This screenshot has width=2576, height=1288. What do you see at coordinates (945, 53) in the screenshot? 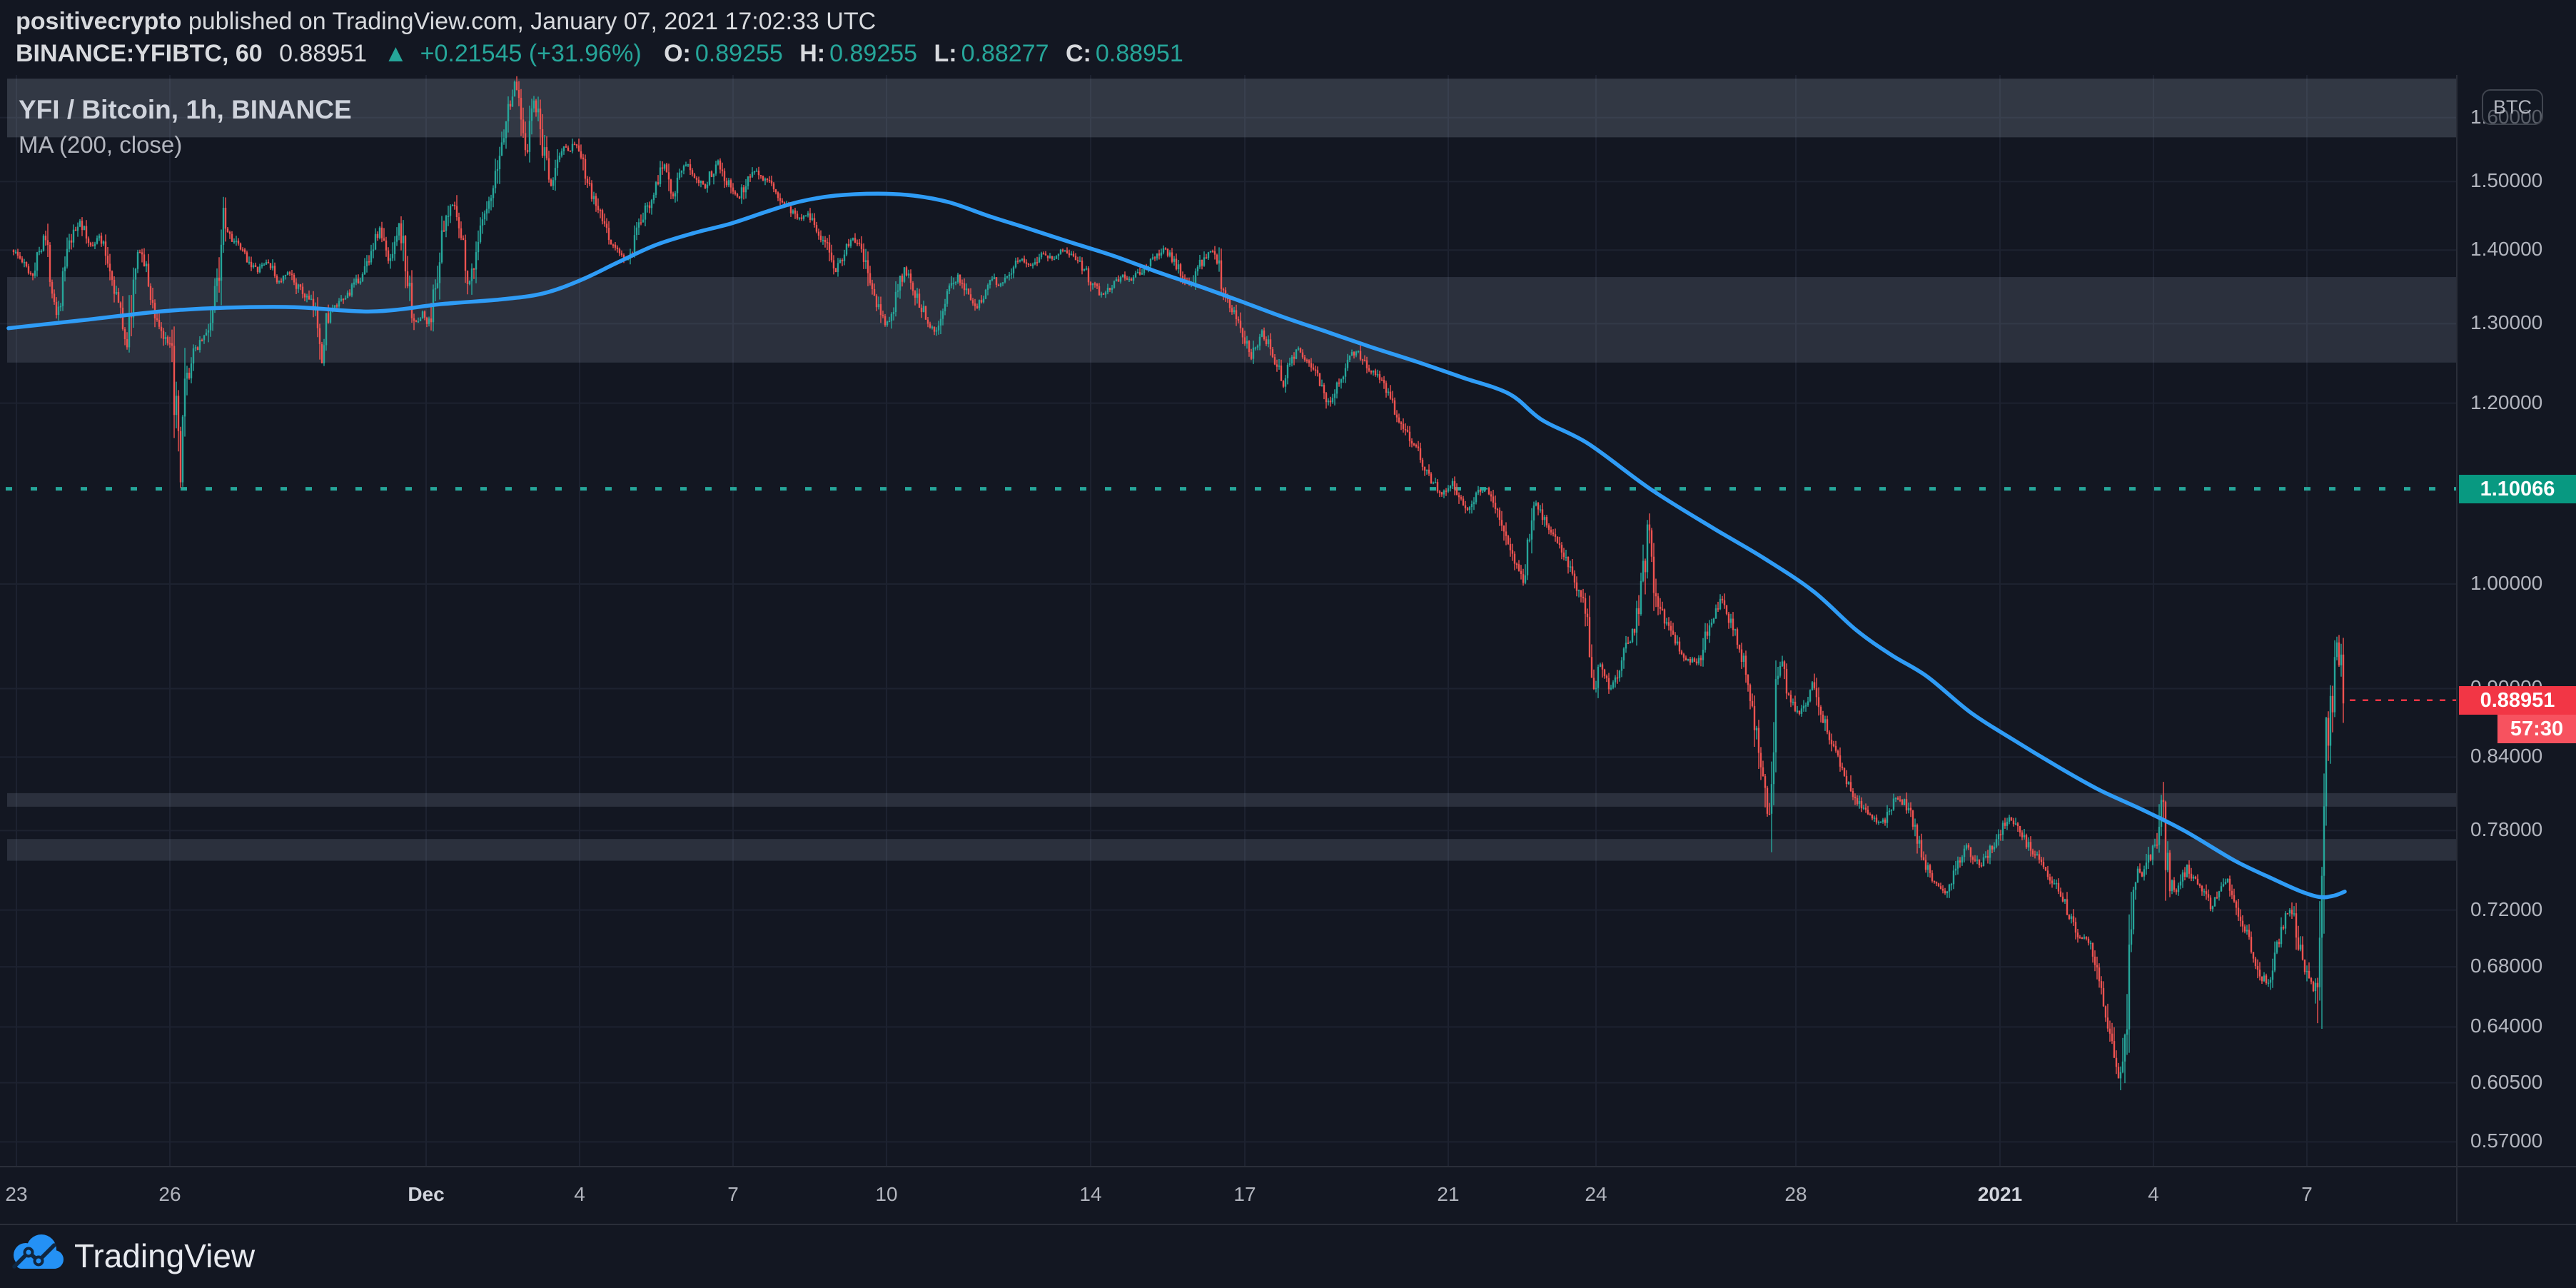
I see `low-label: L:` at bounding box center [945, 53].